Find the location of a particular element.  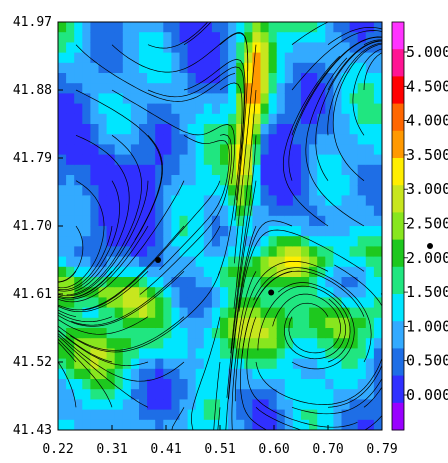

x-tick-label: 0.70 is located at coordinates (327, 449).